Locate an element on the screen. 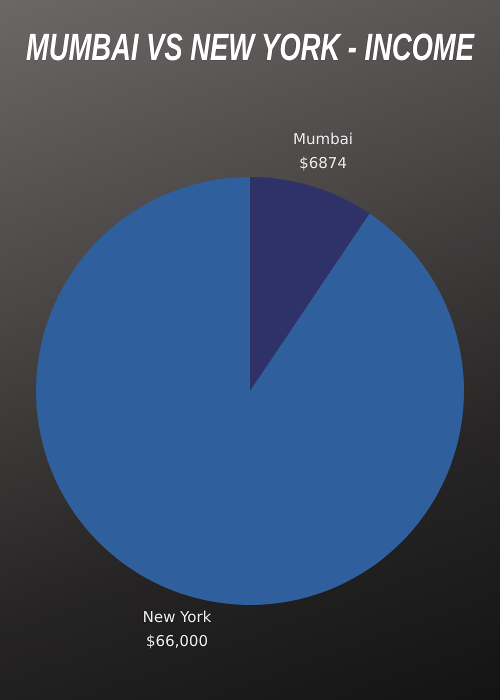  data-label: $66,000 is located at coordinates (177, 641).